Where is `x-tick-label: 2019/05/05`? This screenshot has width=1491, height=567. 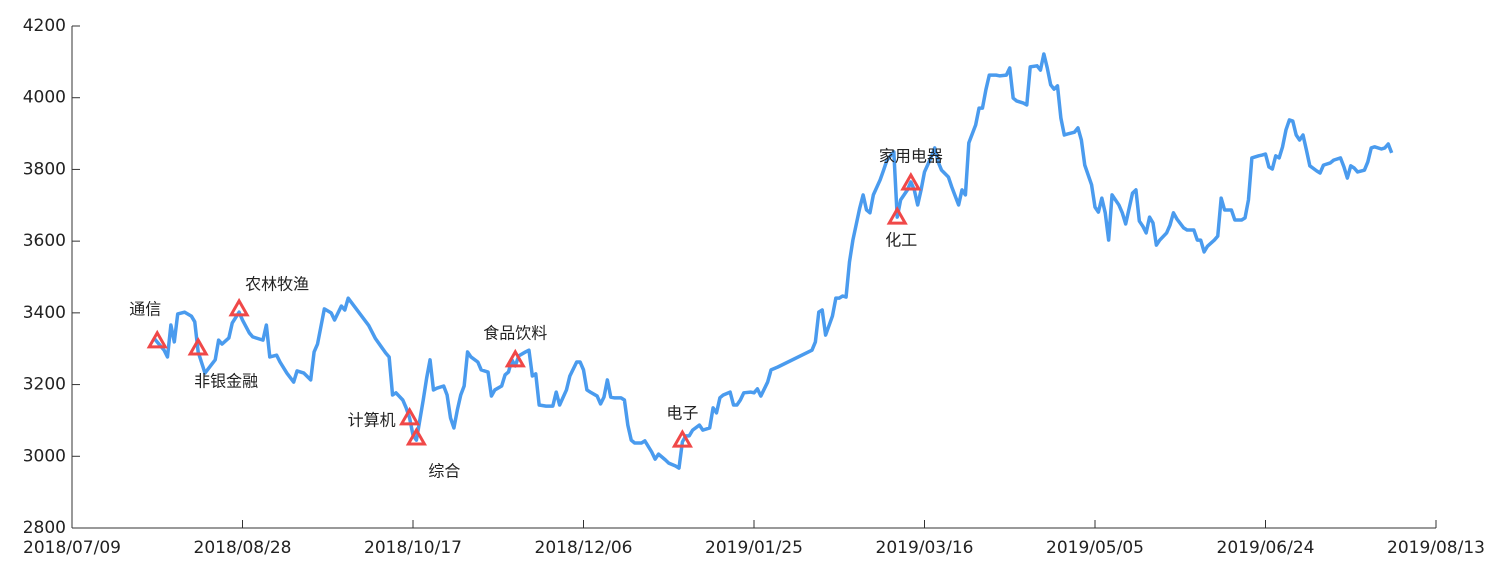 x-tick-label: 2019/05/05 is located at coordinates (1095, 548).